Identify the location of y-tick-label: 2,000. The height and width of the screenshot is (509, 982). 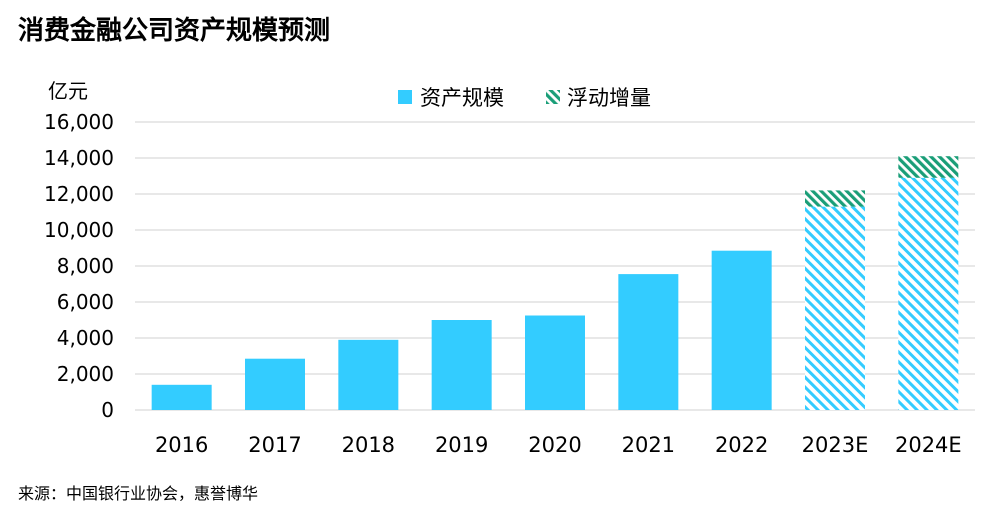
(85, 374).